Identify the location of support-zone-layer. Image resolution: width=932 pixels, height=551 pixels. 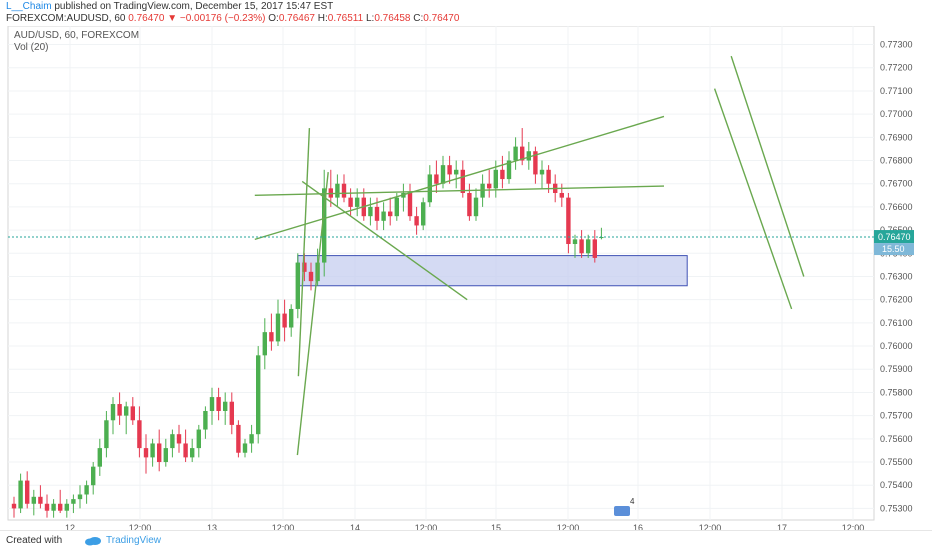
(492, 271).